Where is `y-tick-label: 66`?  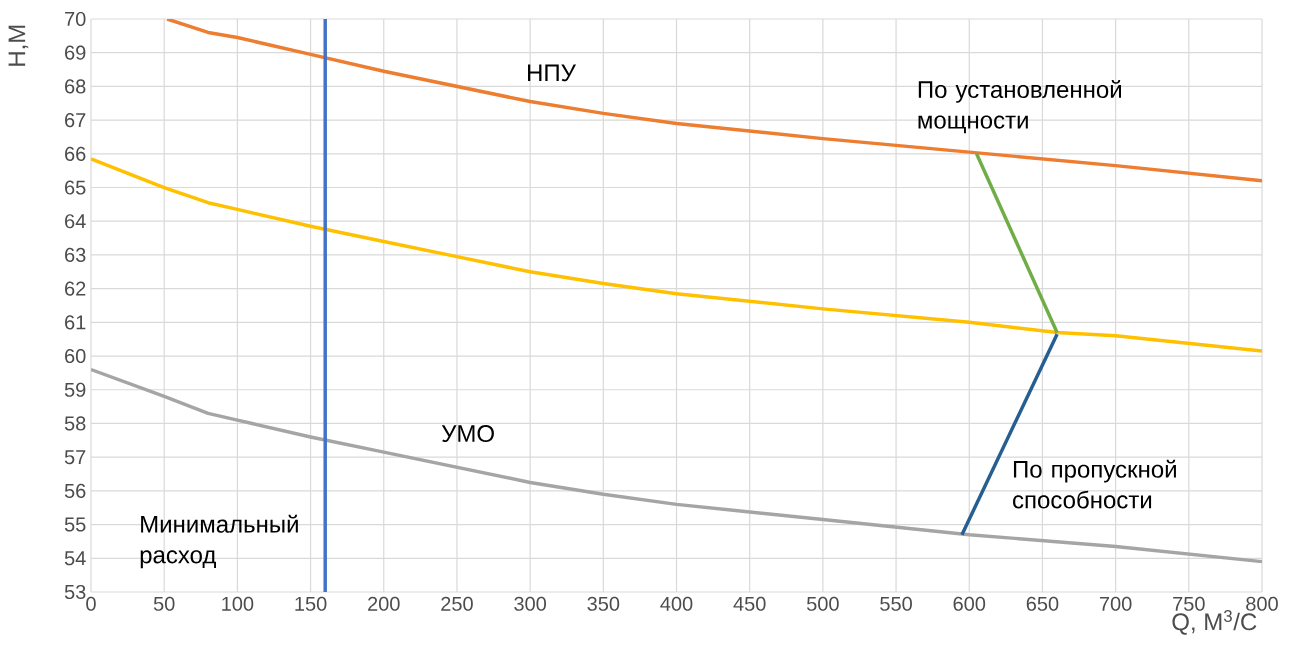 y-tick-label: 66 is located at coordinates (75, 153).